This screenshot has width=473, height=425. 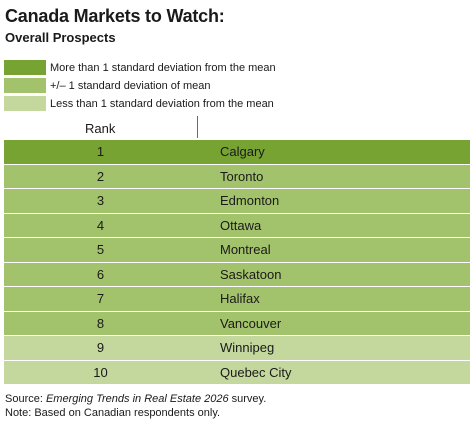 What do you see at coordinates (115, 16) in the screenshot?
I see `chart-title: Canada Markets to Watch:` at bounding box center [115, 16].